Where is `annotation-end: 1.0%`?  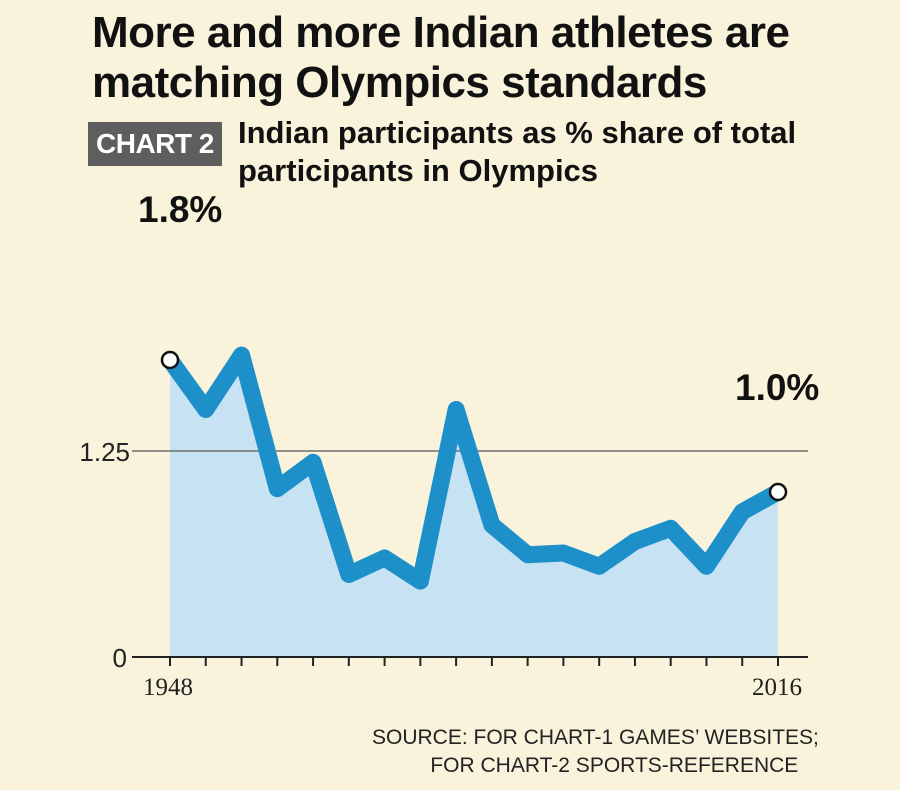 annotation-end: 1.0% is located at coordinates (777, 387).